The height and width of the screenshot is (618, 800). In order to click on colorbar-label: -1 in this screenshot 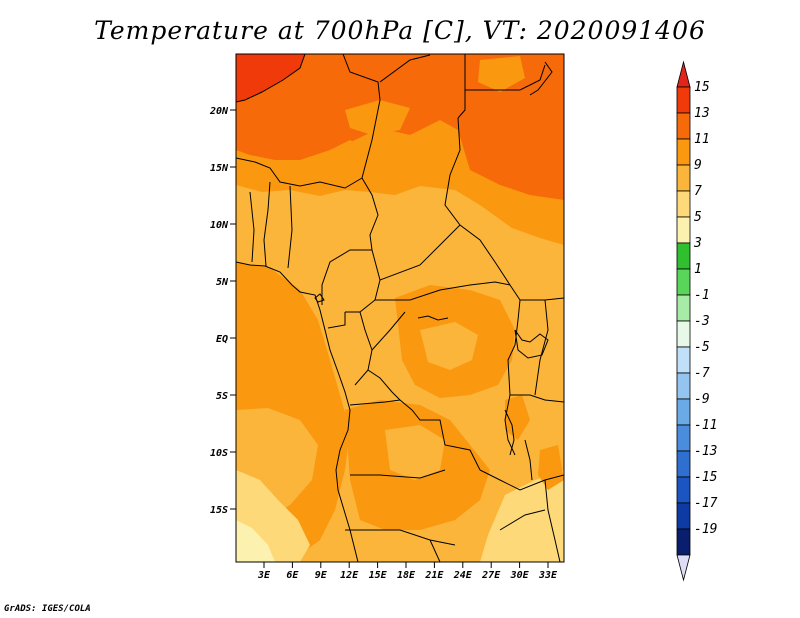, I will do `click(702, 295)`.